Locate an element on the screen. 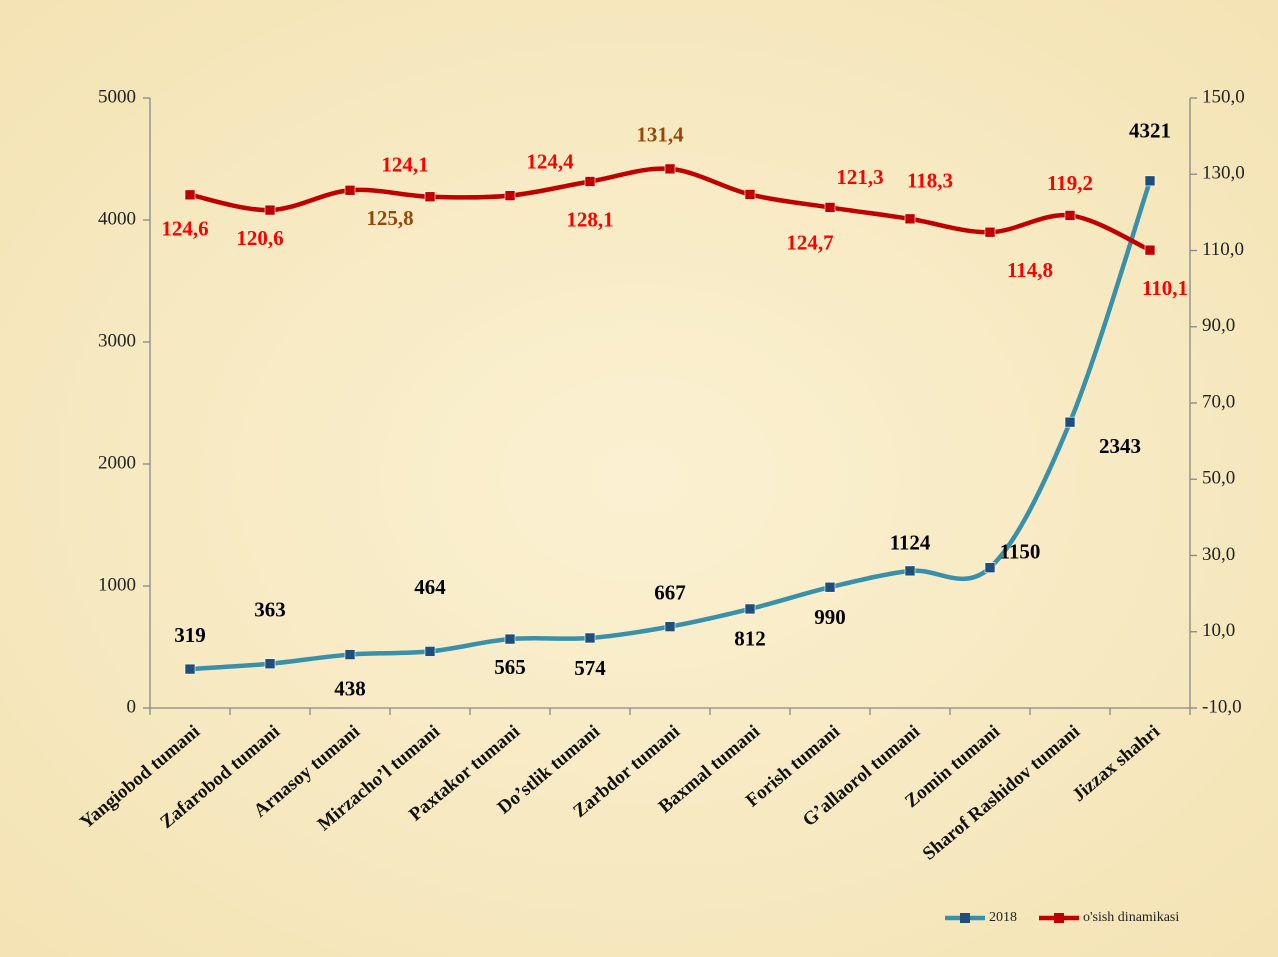  data-label: 990 is located at coordinates (830, 617).